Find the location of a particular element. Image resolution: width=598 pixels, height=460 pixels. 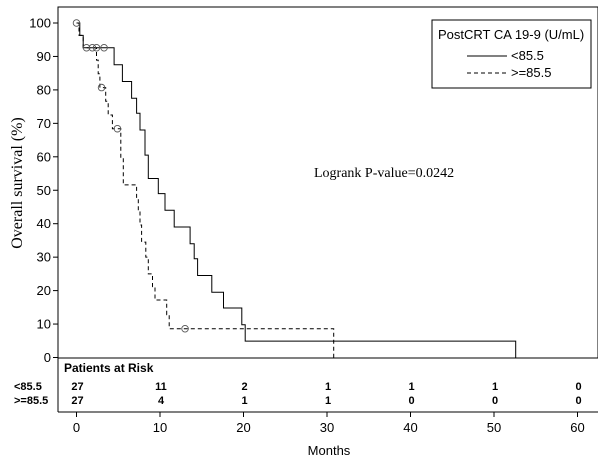

risk-count-1-1: 4 is located at coordinates (161, 401).